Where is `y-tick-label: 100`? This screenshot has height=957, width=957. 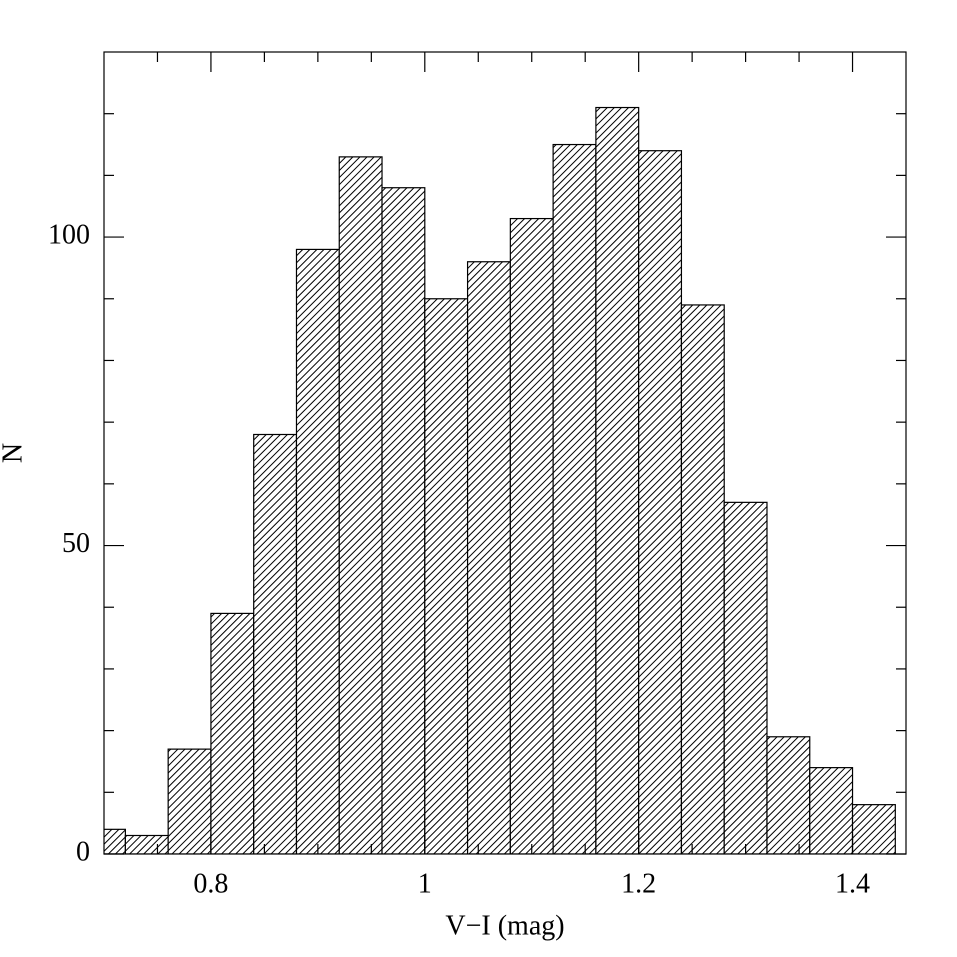
y-tick-label: 100 is located at coordinates (69, 234).